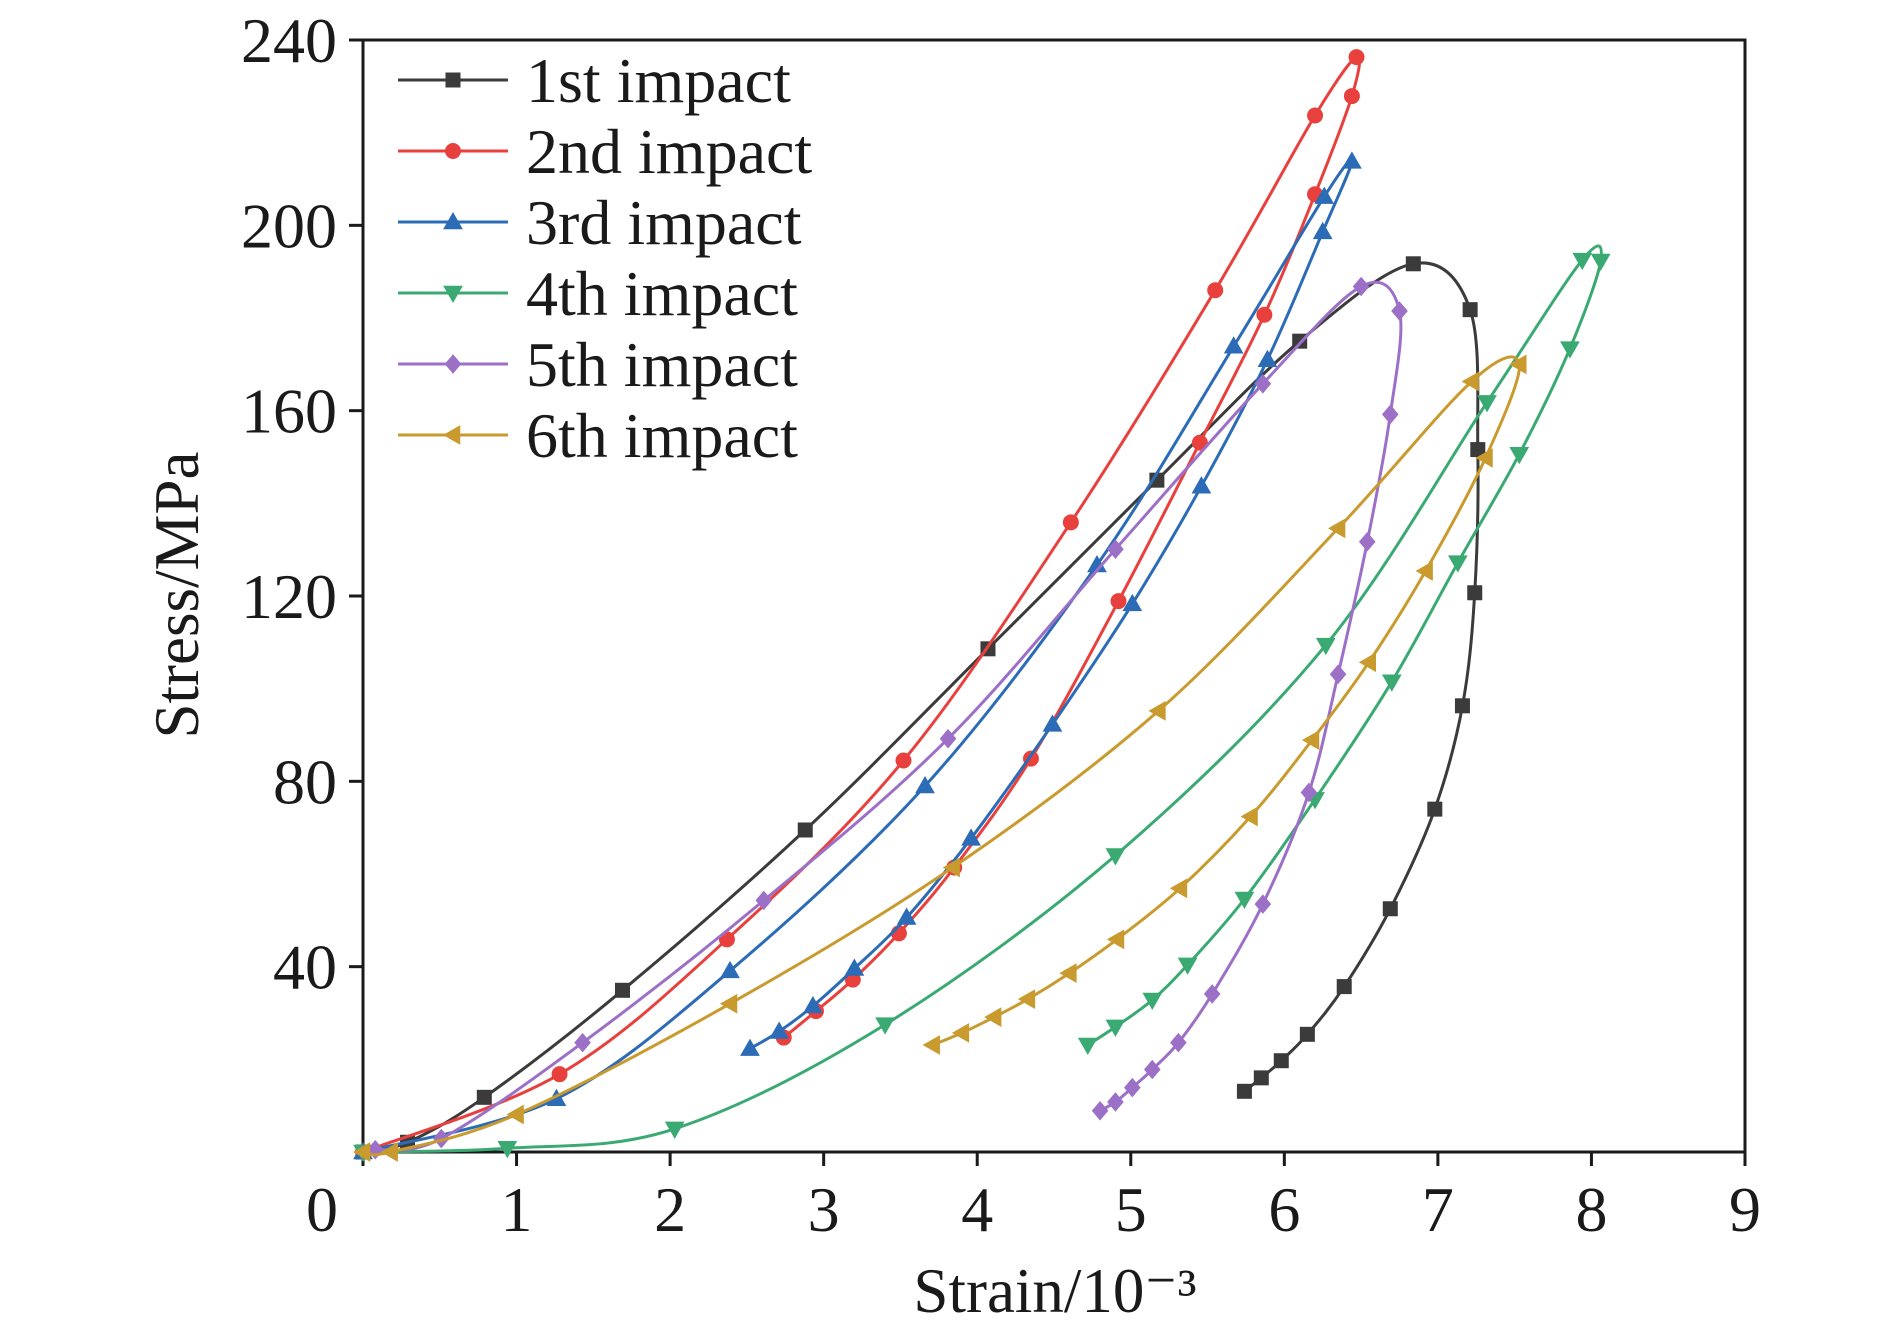 The width and height of the screenshot is (1890, 1329). What do you see at coordinates (977, 1209) in the screenshot?
I see `x-tick-label: 4` at bounding box center [977, 1209].